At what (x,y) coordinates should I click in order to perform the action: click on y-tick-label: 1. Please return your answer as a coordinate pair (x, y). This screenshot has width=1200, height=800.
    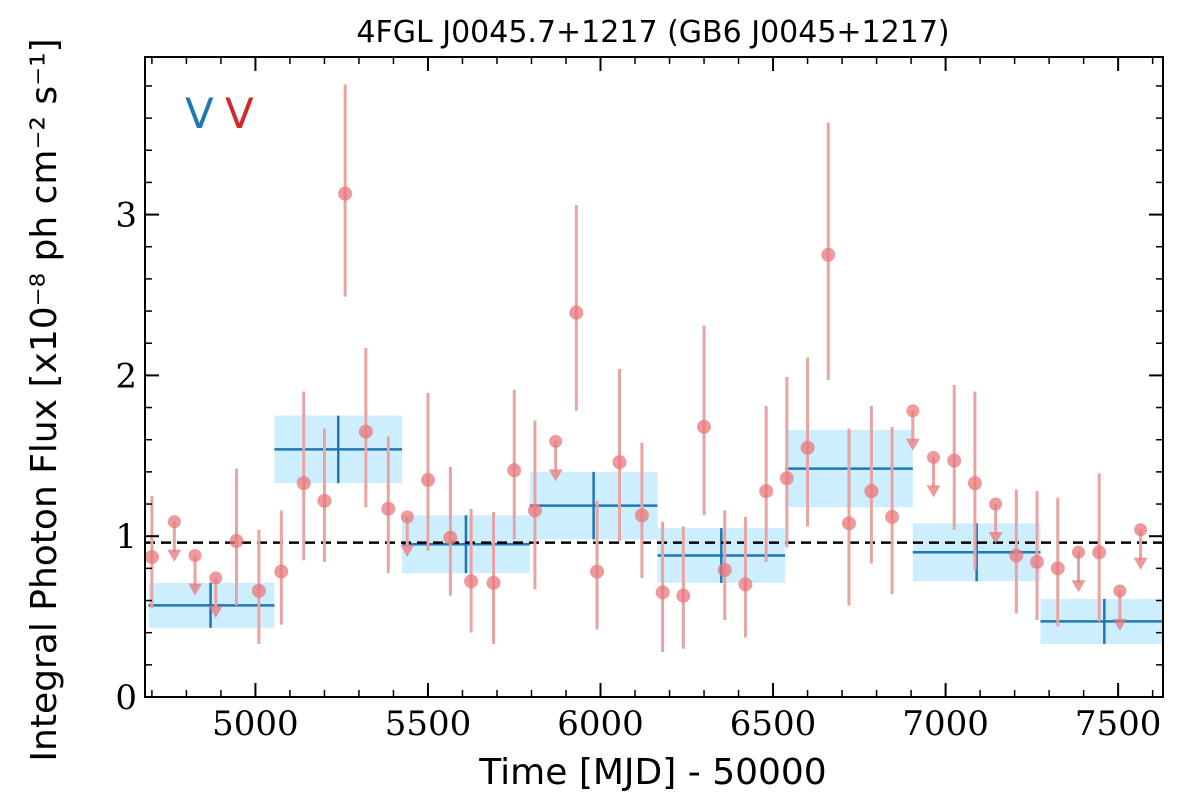
    Looking at the image, I should click on (126, 537).